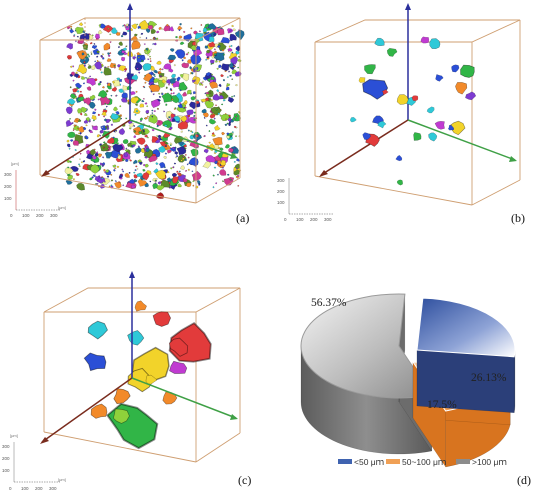  Describe the element at coordinates (518, 218) in the screenshot. I see `panel-label-b: (b)` at that location.